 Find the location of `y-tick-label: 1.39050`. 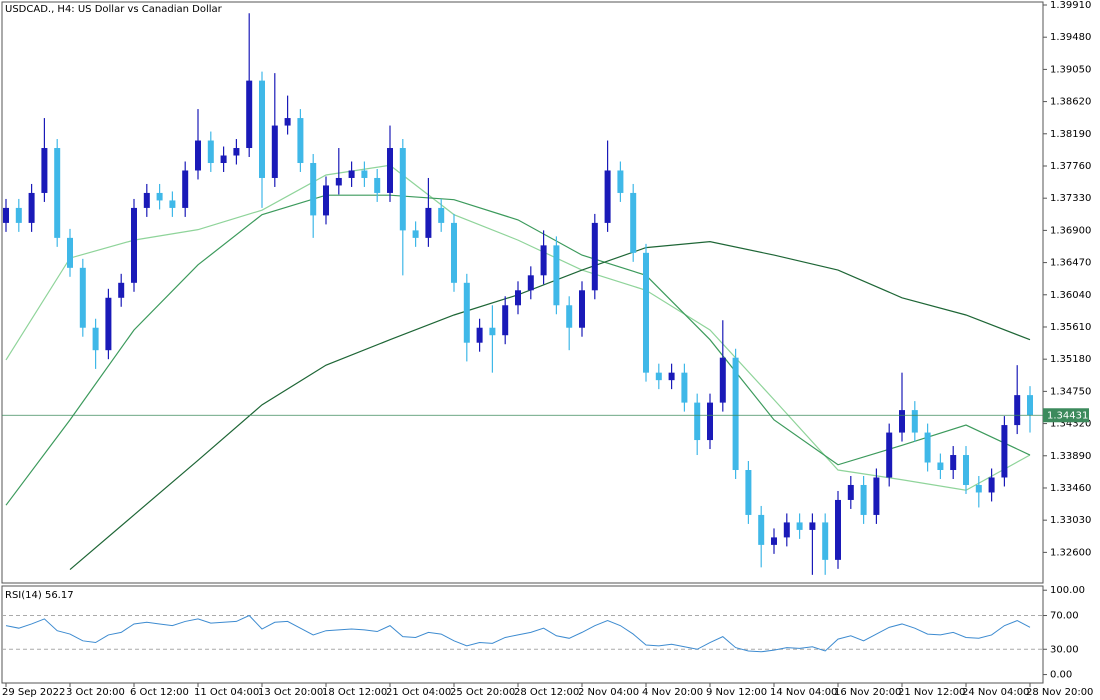

y-tick-label: 1.39050 is located at coordinates (1070, 69).